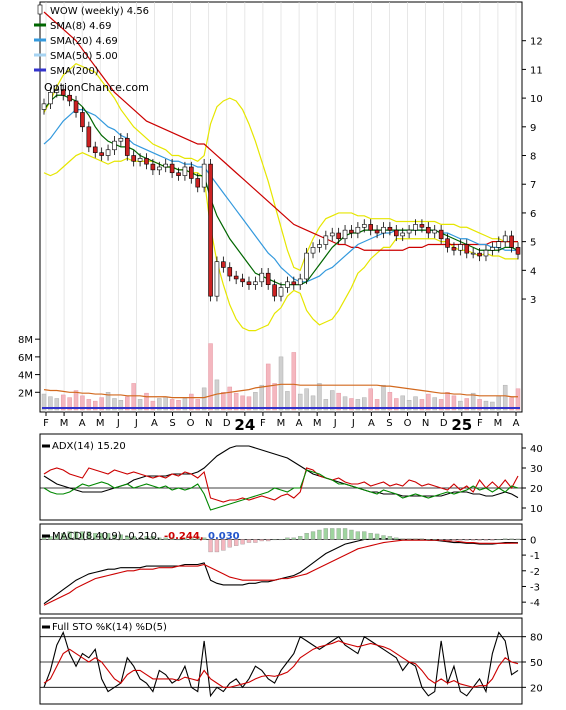  What do you see at coordinates (109, 627) in the screenshot?
I see `stochastic-legend: Full STO %K(14) %D(5)` at bounding box center [109, 627].